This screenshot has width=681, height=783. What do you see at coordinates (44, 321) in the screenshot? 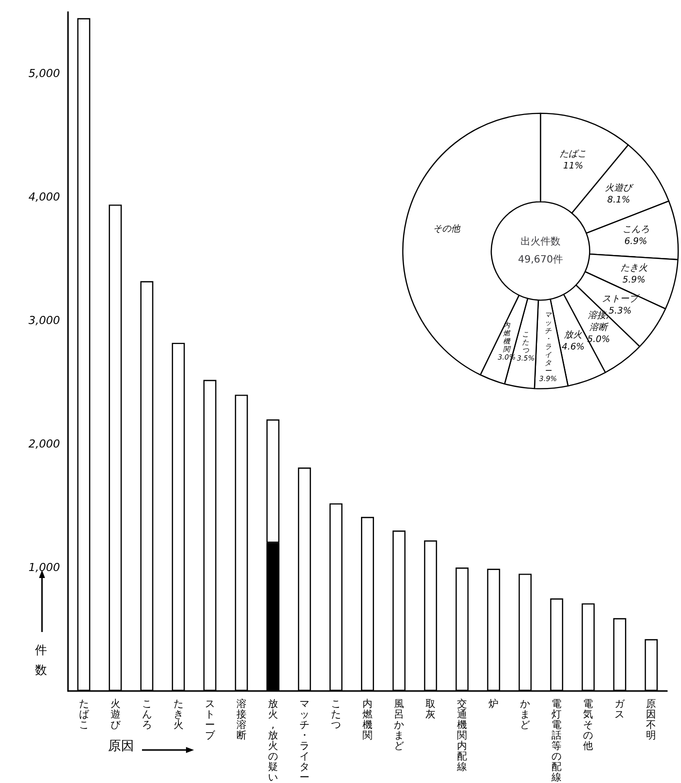
I see `y-tick-label: 3,000` at bounding box center [44, 321].